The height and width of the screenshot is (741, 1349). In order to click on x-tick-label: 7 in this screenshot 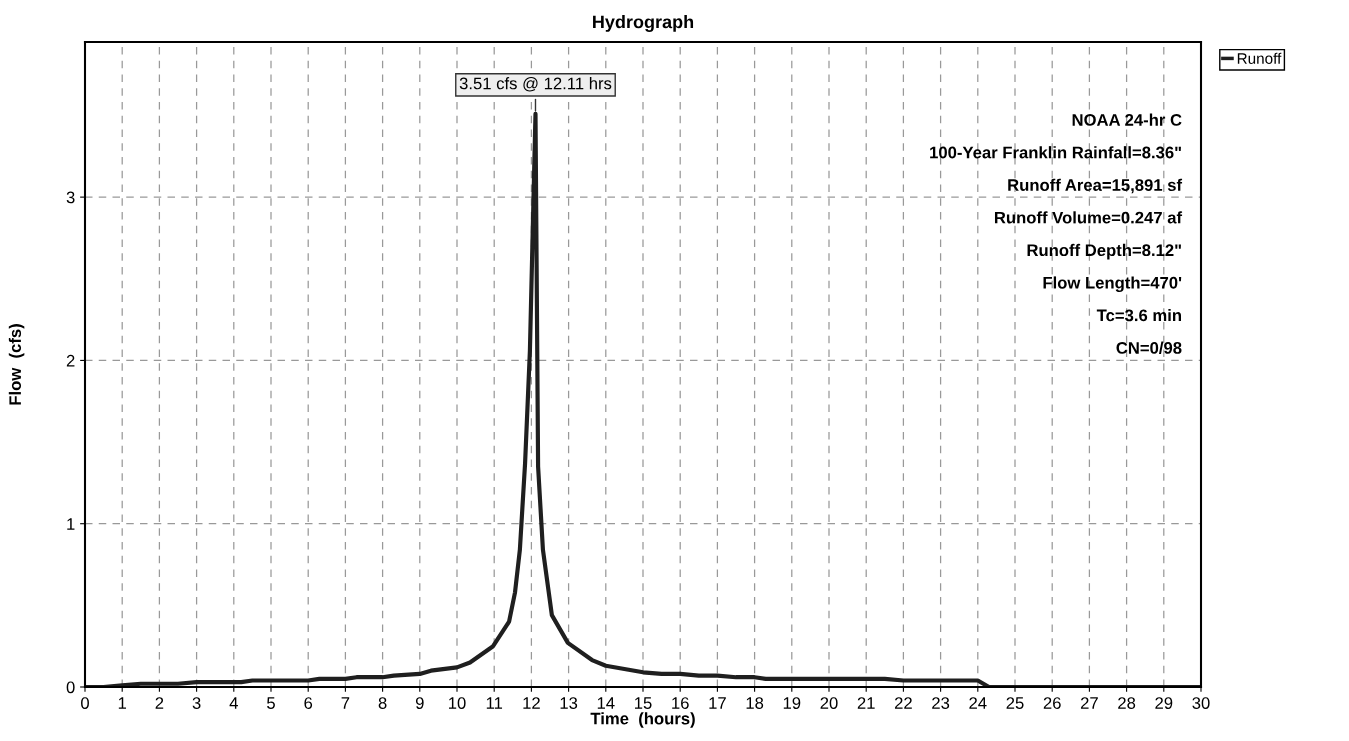, I will do `click(345, 703)`.